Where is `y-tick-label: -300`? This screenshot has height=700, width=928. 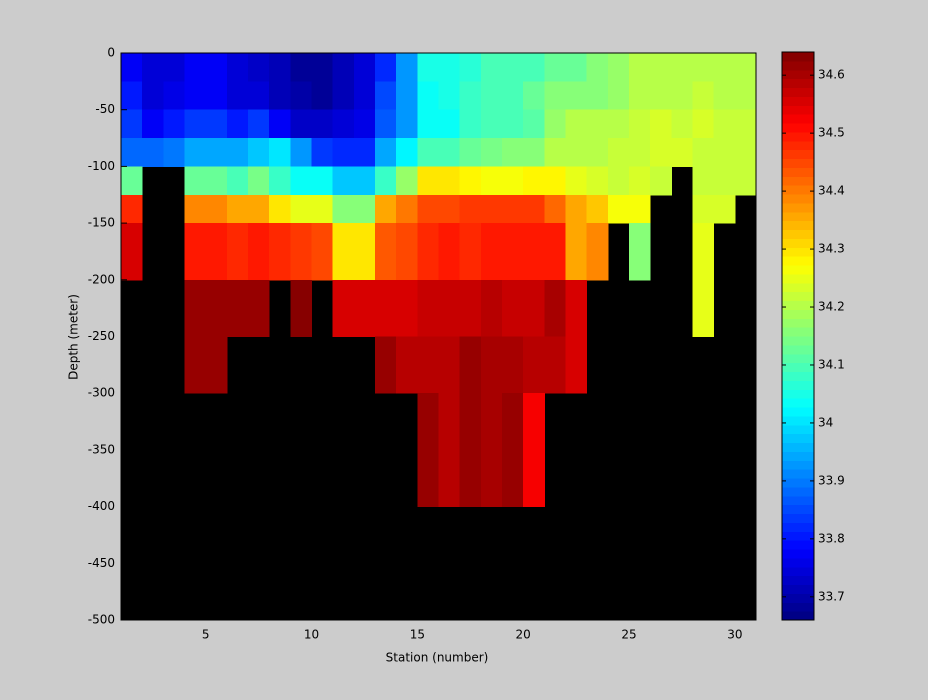
y-tick-label: -300 is located at coordinates (101, 393).